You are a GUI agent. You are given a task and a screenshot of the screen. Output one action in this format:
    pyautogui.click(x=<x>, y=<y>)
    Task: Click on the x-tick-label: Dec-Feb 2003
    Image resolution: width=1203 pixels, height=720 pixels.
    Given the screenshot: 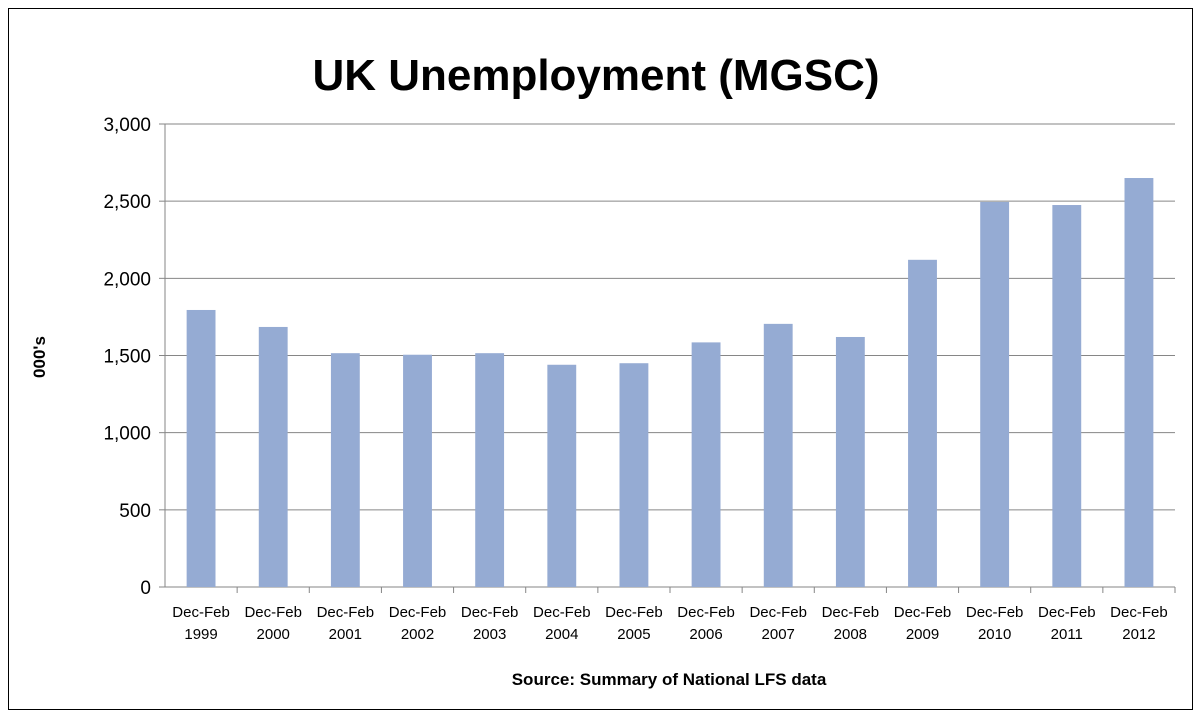 What is the action you would take?
    pyautogui.click(x=490, y=623)
    